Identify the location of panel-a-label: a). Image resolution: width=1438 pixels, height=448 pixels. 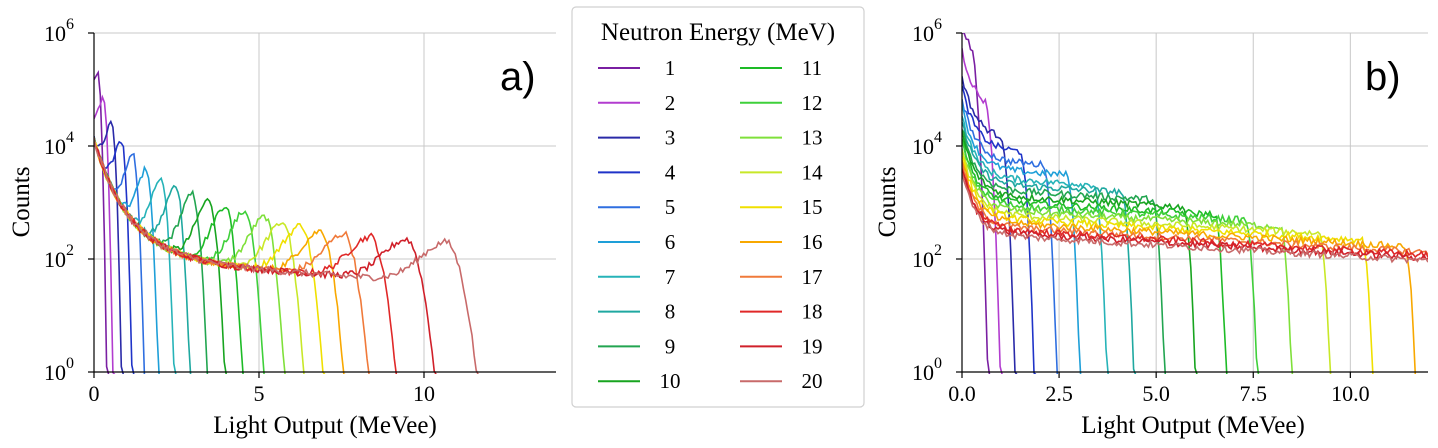
(518, 77).